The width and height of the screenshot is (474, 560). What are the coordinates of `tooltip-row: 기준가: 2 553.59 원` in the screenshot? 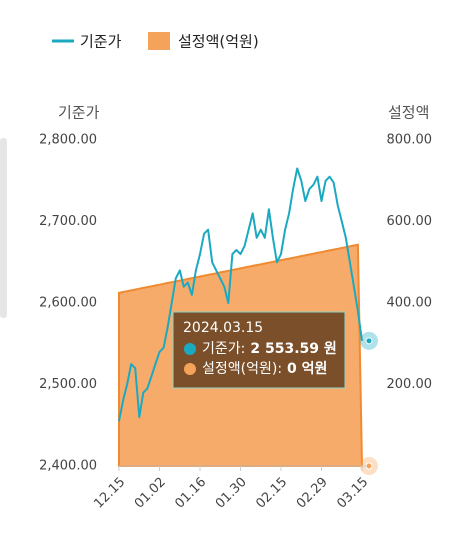 It's located at (269, 349).